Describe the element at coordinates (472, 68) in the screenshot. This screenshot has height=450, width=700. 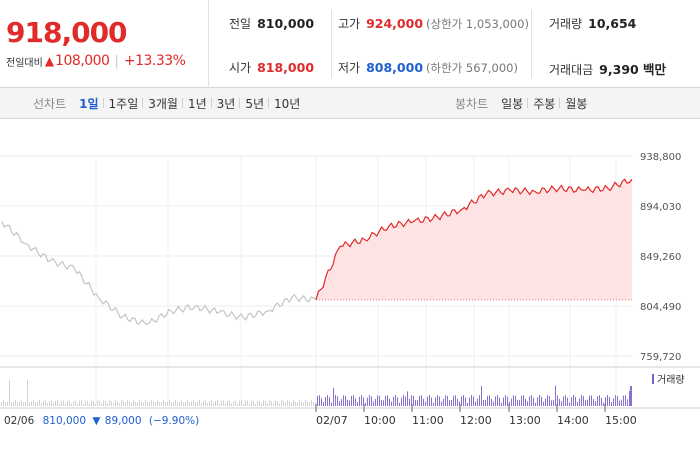
I see `stat-note: (하한가 567,000)` at that location.